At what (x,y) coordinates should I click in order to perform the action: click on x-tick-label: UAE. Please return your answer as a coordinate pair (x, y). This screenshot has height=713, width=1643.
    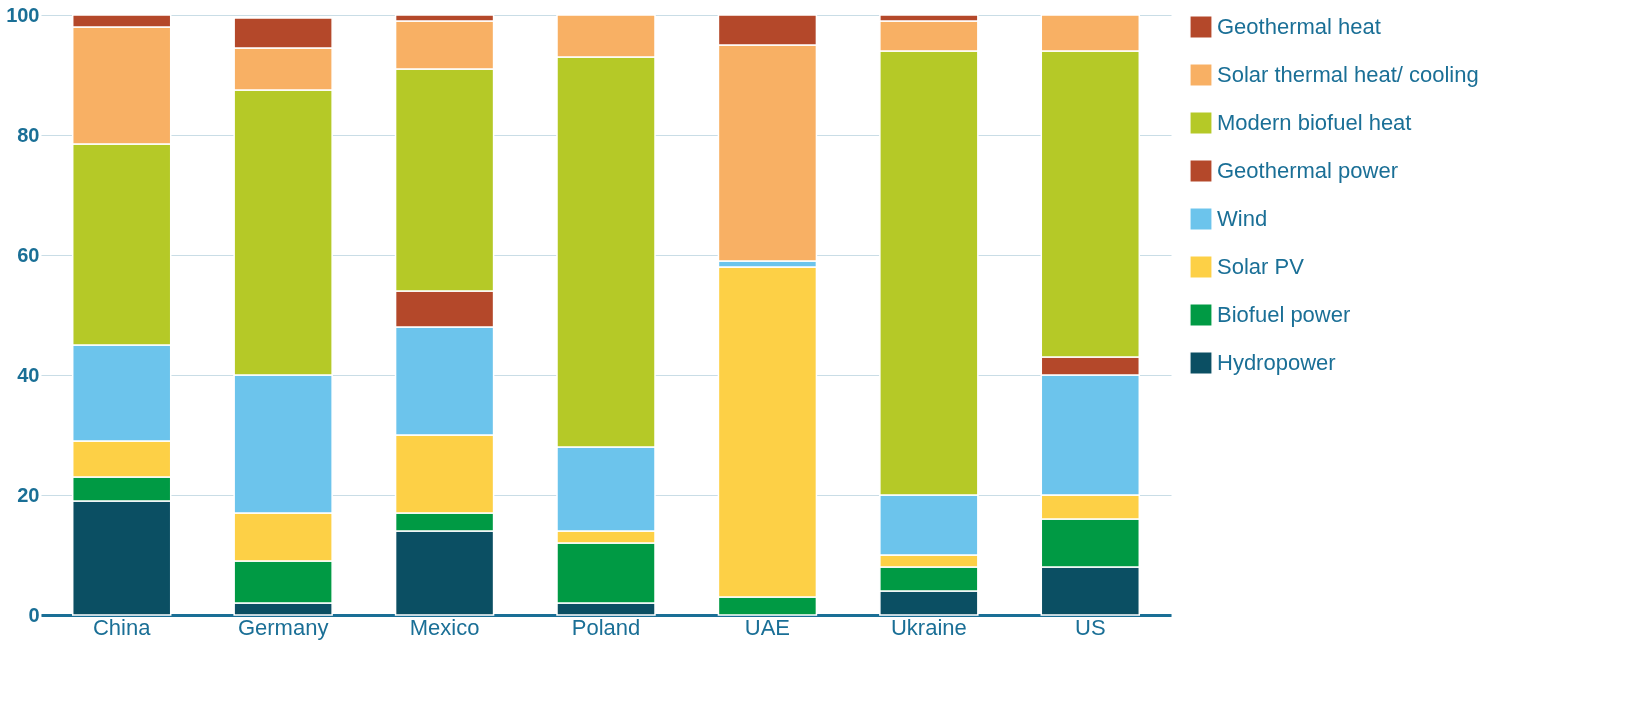
    Looking at the image, I should click on (767, 627).